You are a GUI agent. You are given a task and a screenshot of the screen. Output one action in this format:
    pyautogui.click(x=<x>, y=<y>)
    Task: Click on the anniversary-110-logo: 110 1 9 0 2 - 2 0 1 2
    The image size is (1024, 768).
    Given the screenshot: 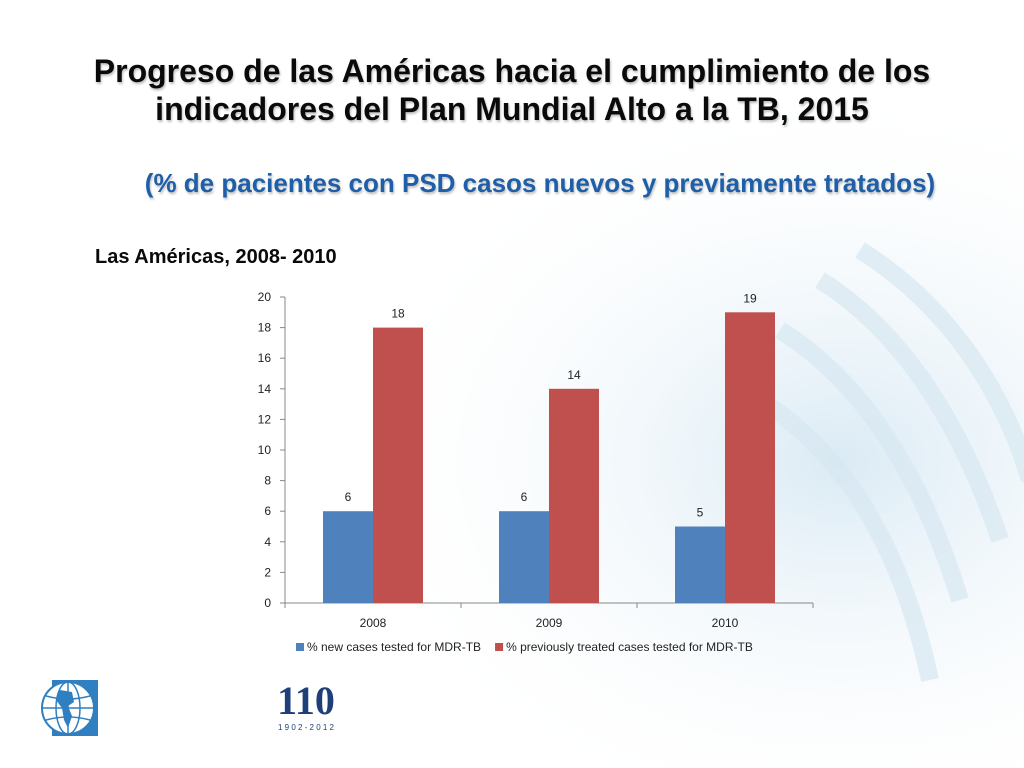 What is the action you would take?
    pyautogui.click(x=306, y=706)
    